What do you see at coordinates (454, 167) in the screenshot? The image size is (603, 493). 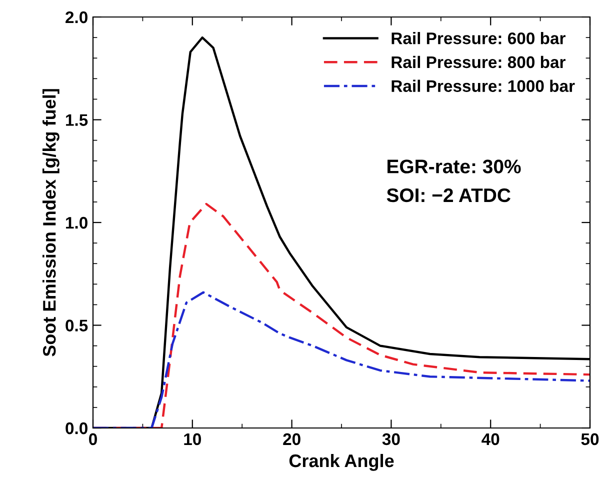 I see `annotation: EGR-rate: 30%` at bounding box center [454, 167].